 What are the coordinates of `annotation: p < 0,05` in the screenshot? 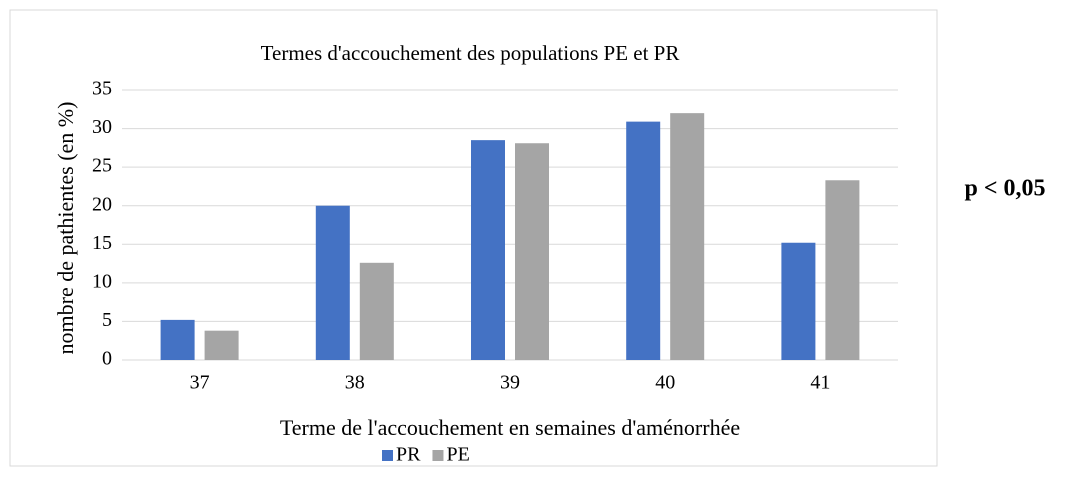 It's located at (1004, 189).